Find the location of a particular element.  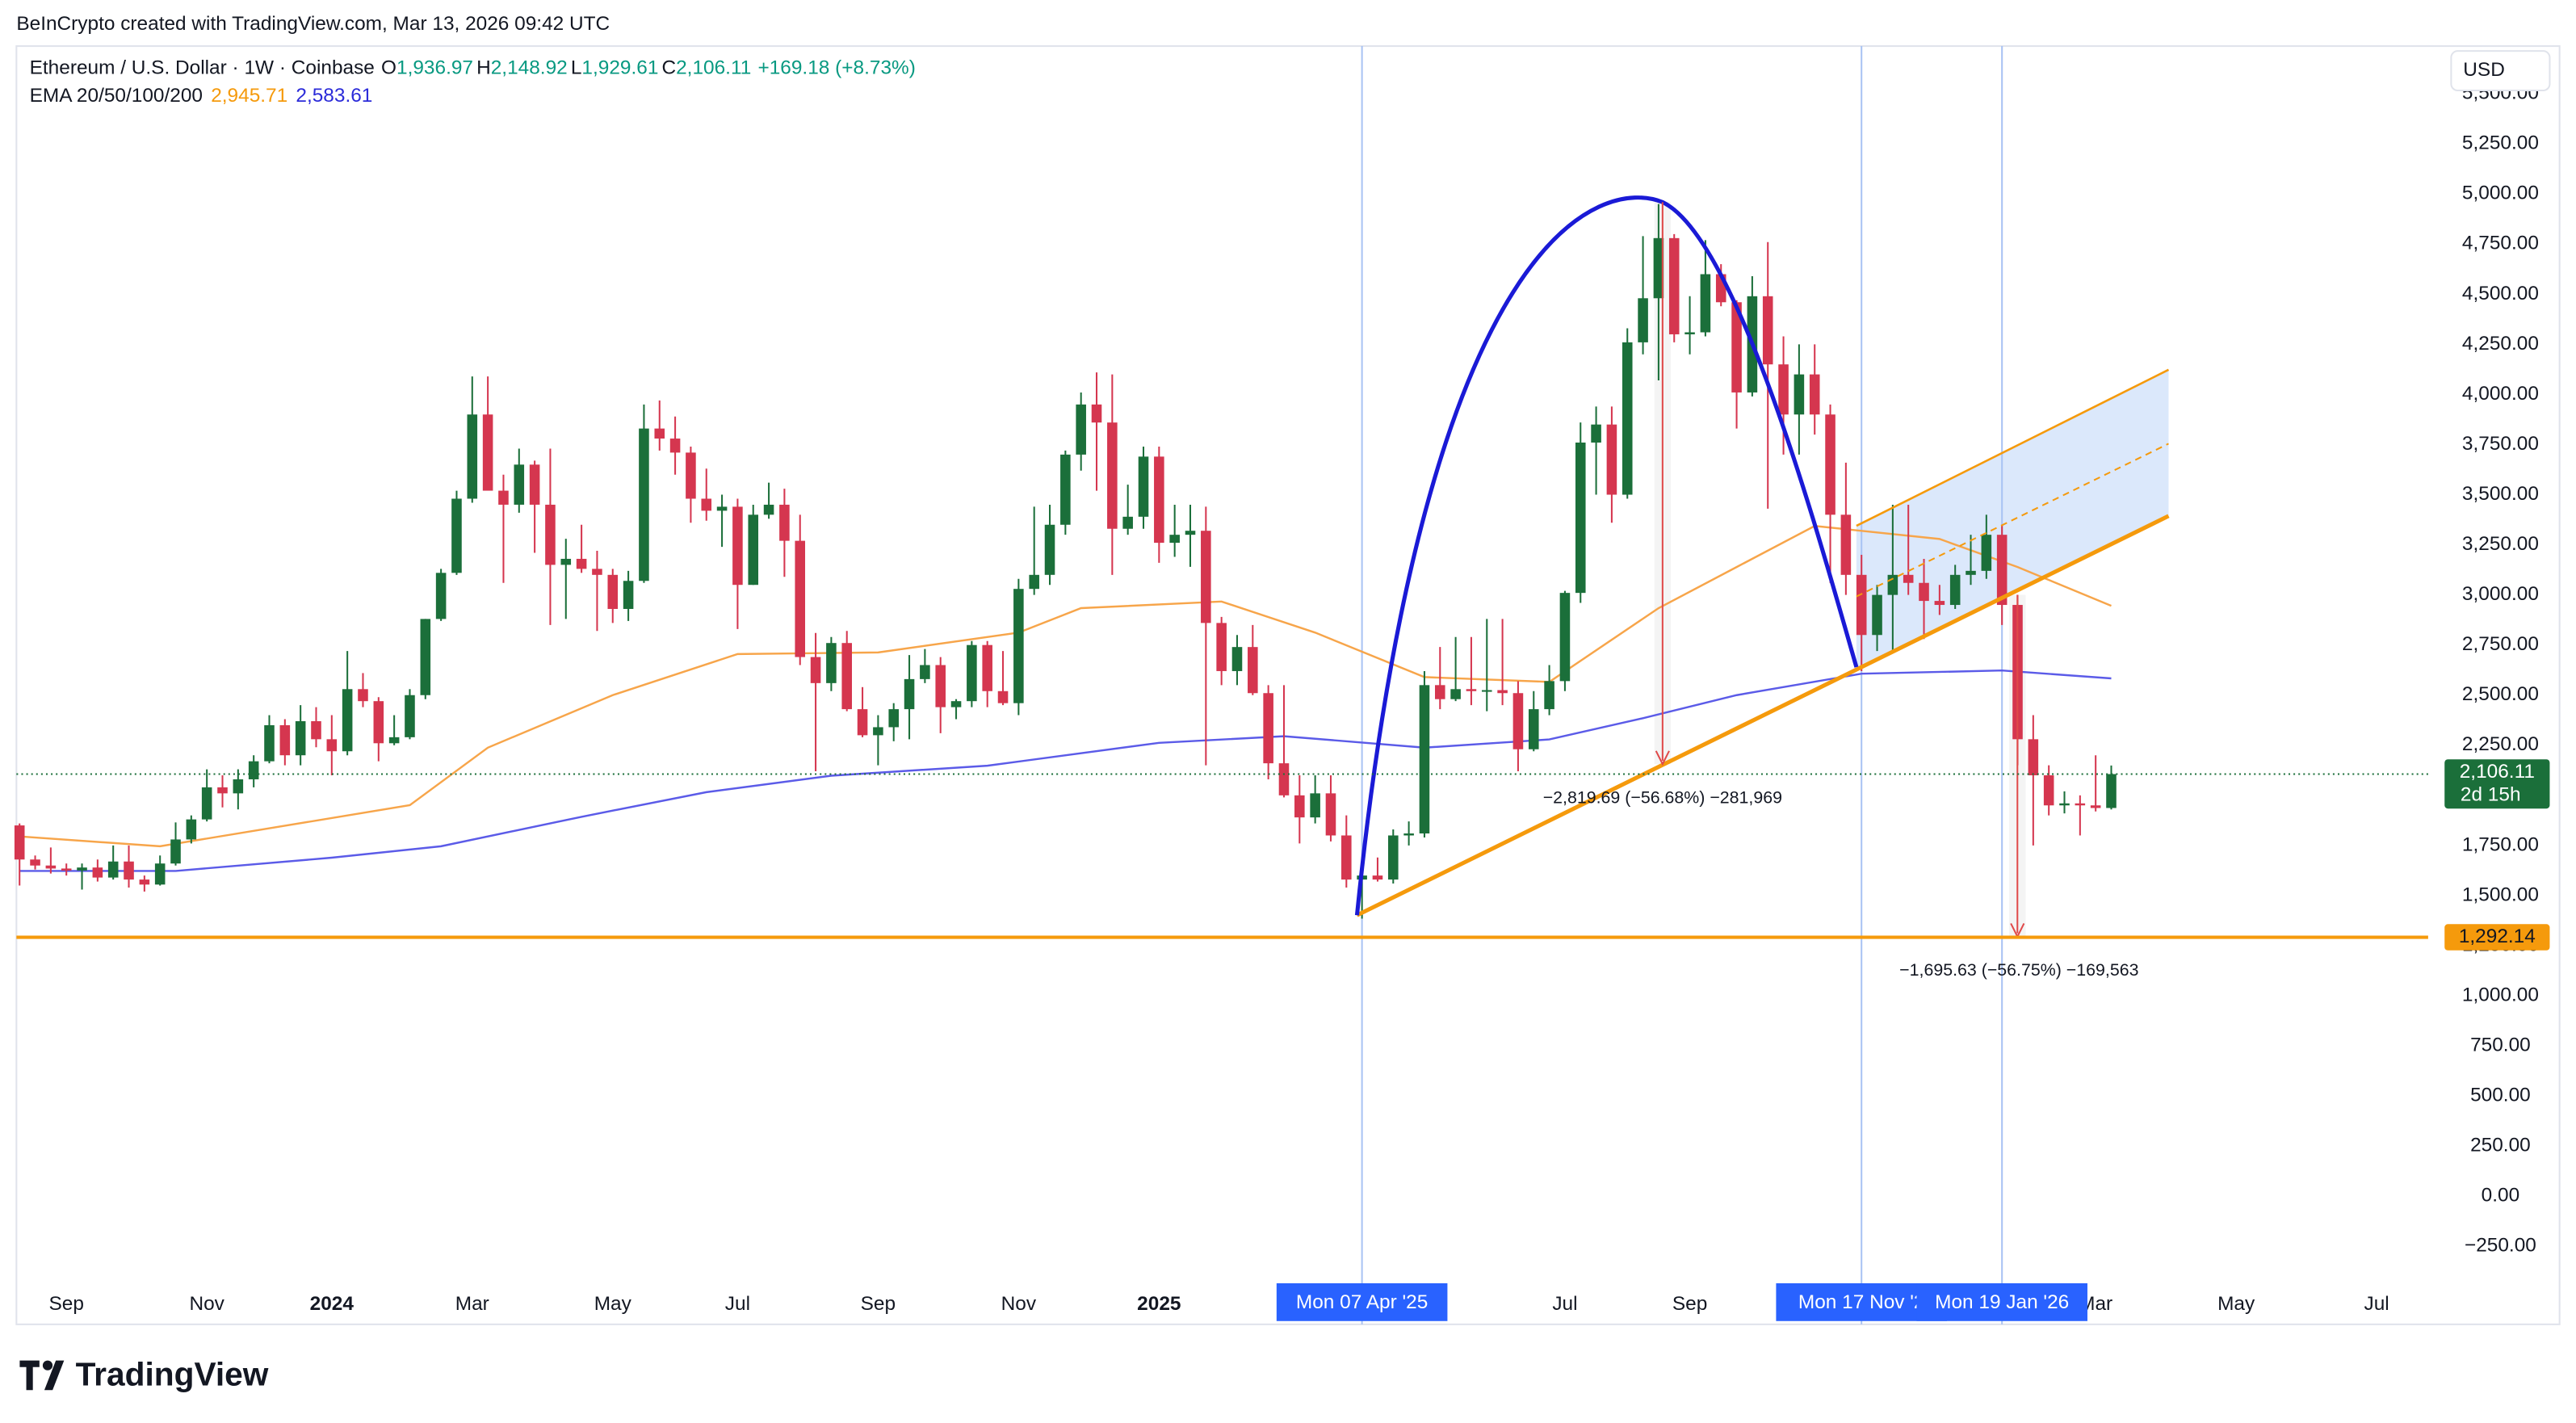

ohlc-key: C is located at coordinates (668, 68).